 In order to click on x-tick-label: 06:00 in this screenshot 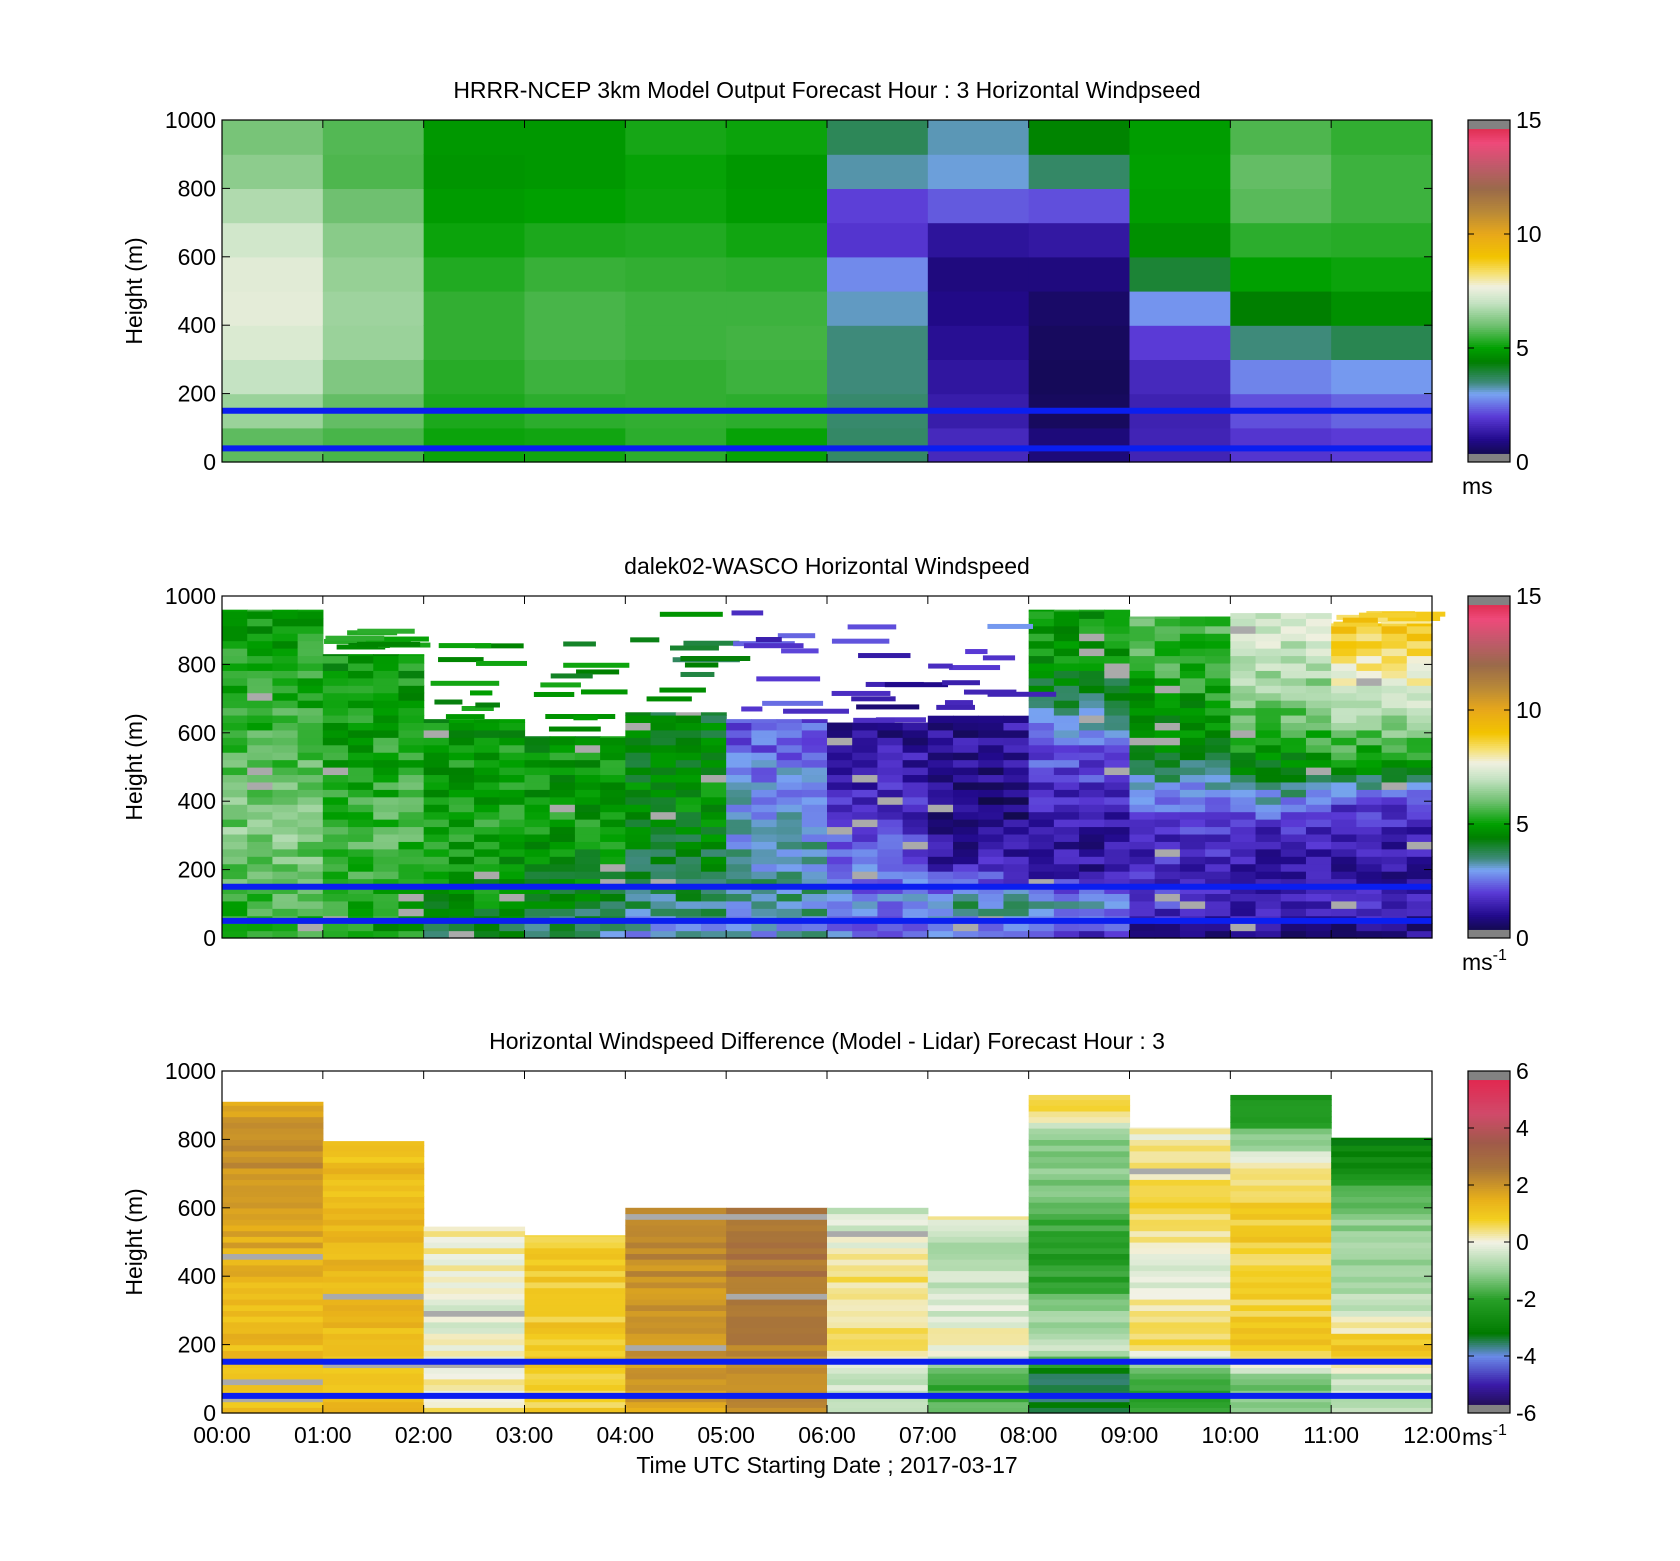, I will do `click(827, 1435)`.